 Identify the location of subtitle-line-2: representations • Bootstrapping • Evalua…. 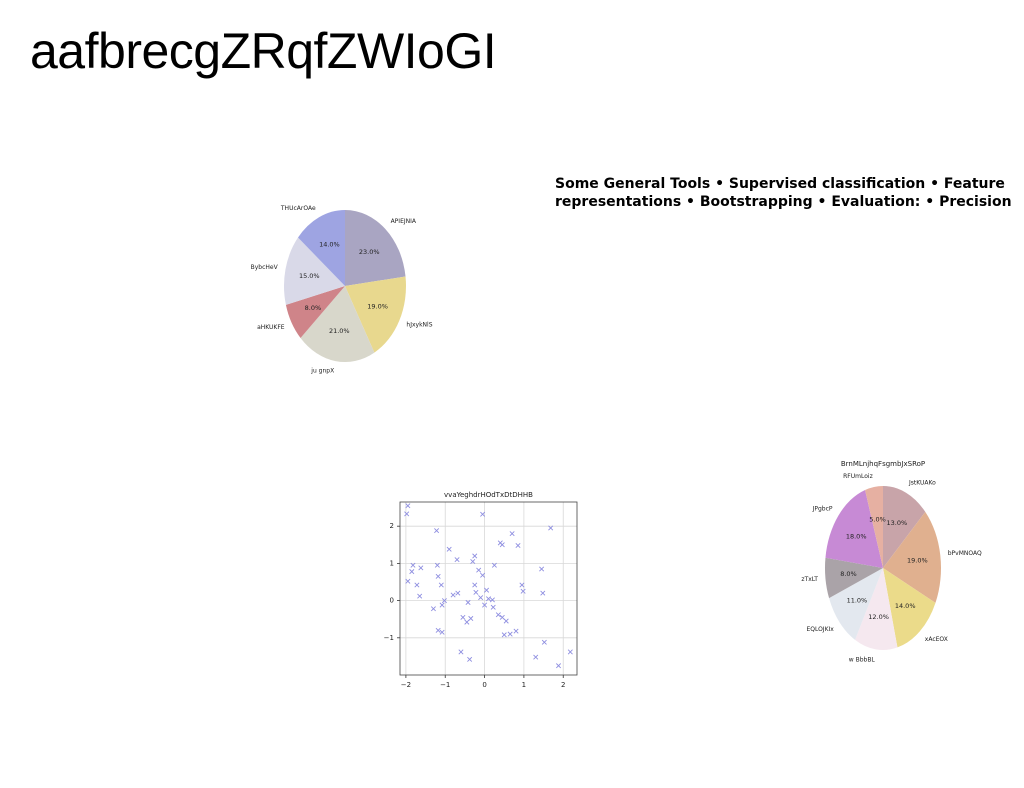
(783, 202).